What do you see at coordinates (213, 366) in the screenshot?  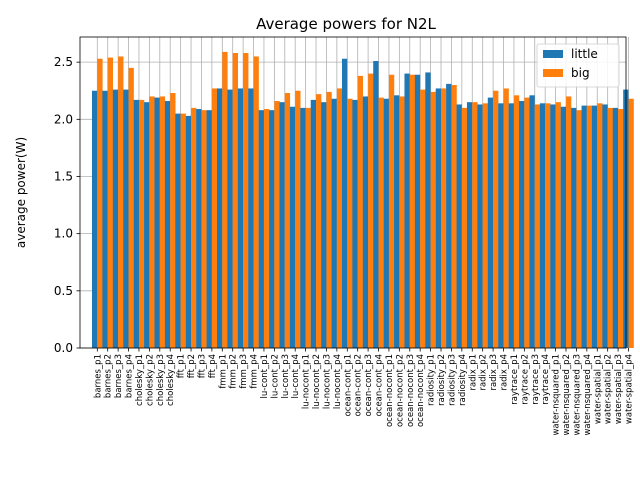 I see `x-tick-label: fft_p4` at bounding box center [213, 366].